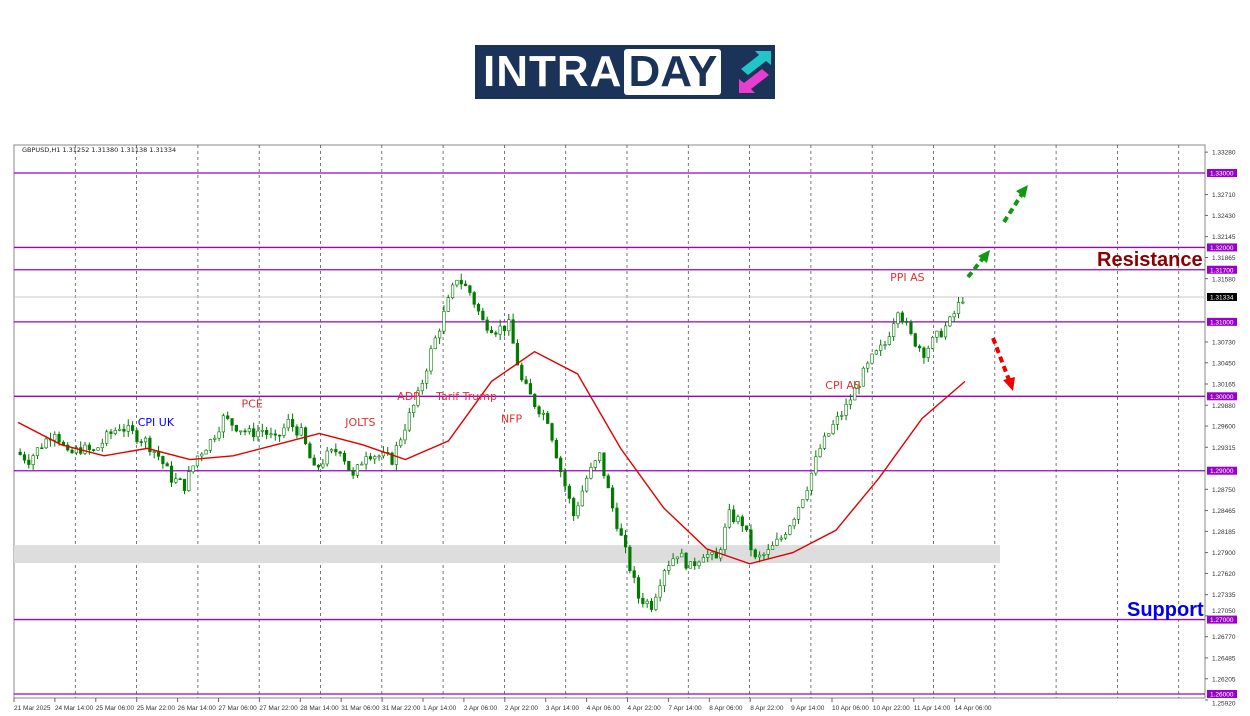 Image resolution: width=1250 pixels, height=716 pixels. What do you see at coordinates (1224, 490) in the screenshot?
I see `y-tick-label: 1.28750` at bounding box center [1224, 490].